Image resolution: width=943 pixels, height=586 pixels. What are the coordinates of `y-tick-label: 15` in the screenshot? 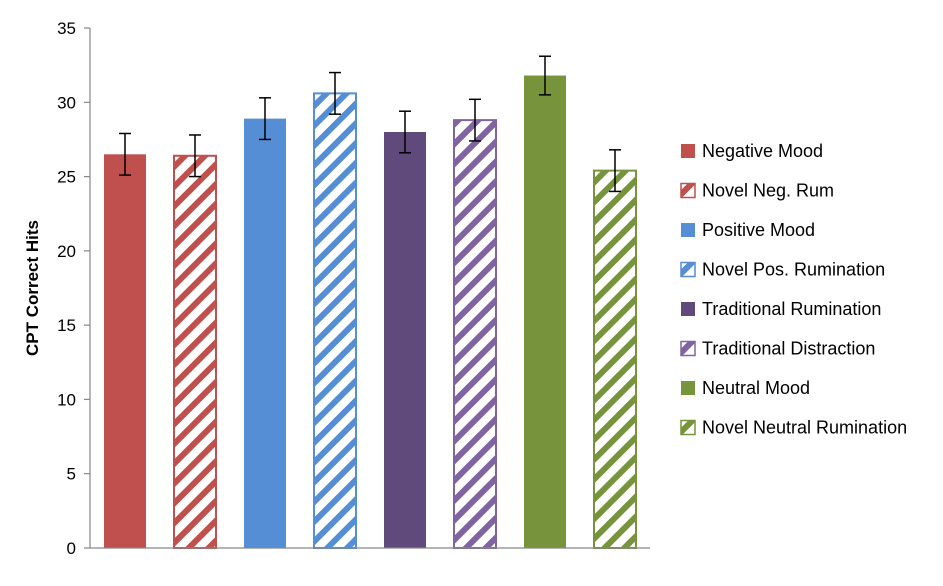 It's located at (66, 325).